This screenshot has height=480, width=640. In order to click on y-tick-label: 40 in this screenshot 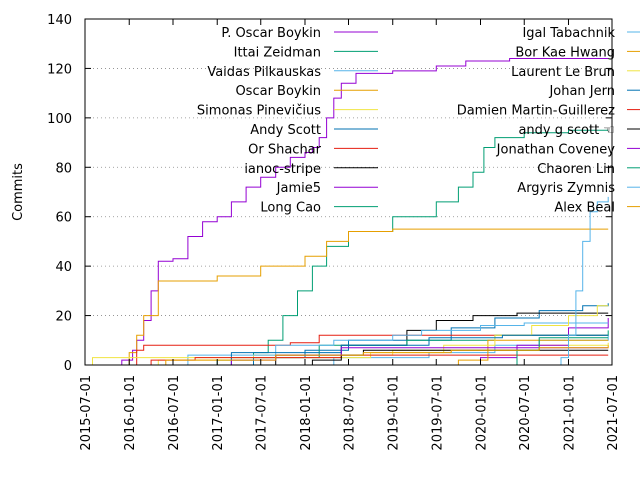, I will do `click(63, 267)`.